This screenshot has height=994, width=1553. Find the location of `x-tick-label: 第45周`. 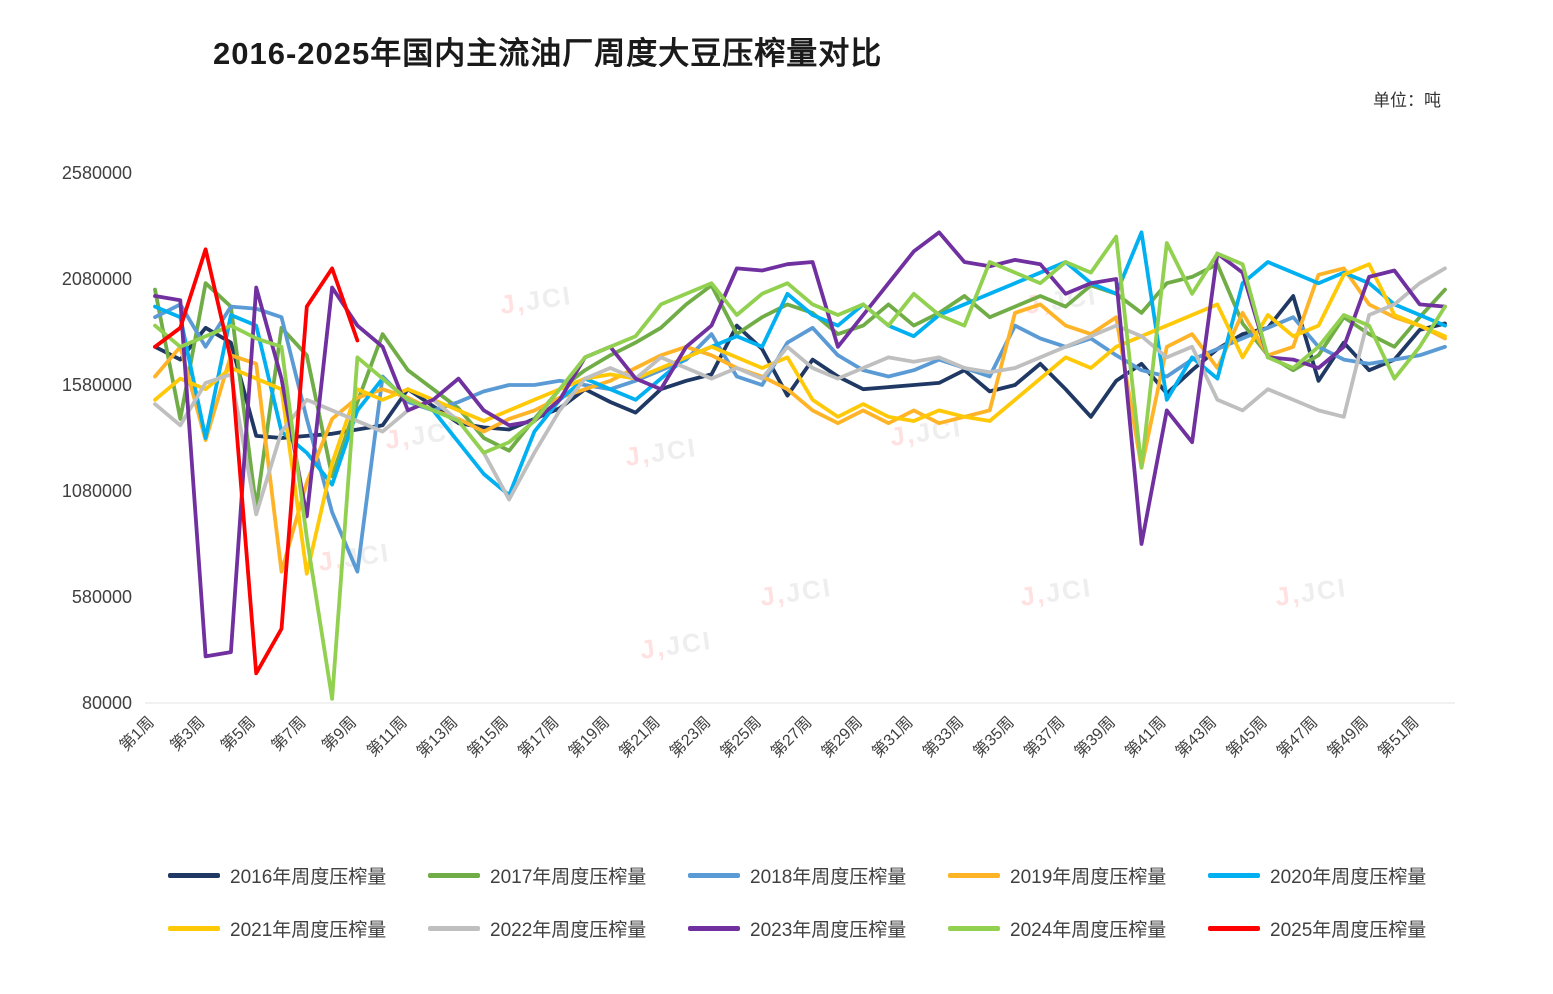

x-tick-label: 第45周 is located at coordinates (1247, 737).